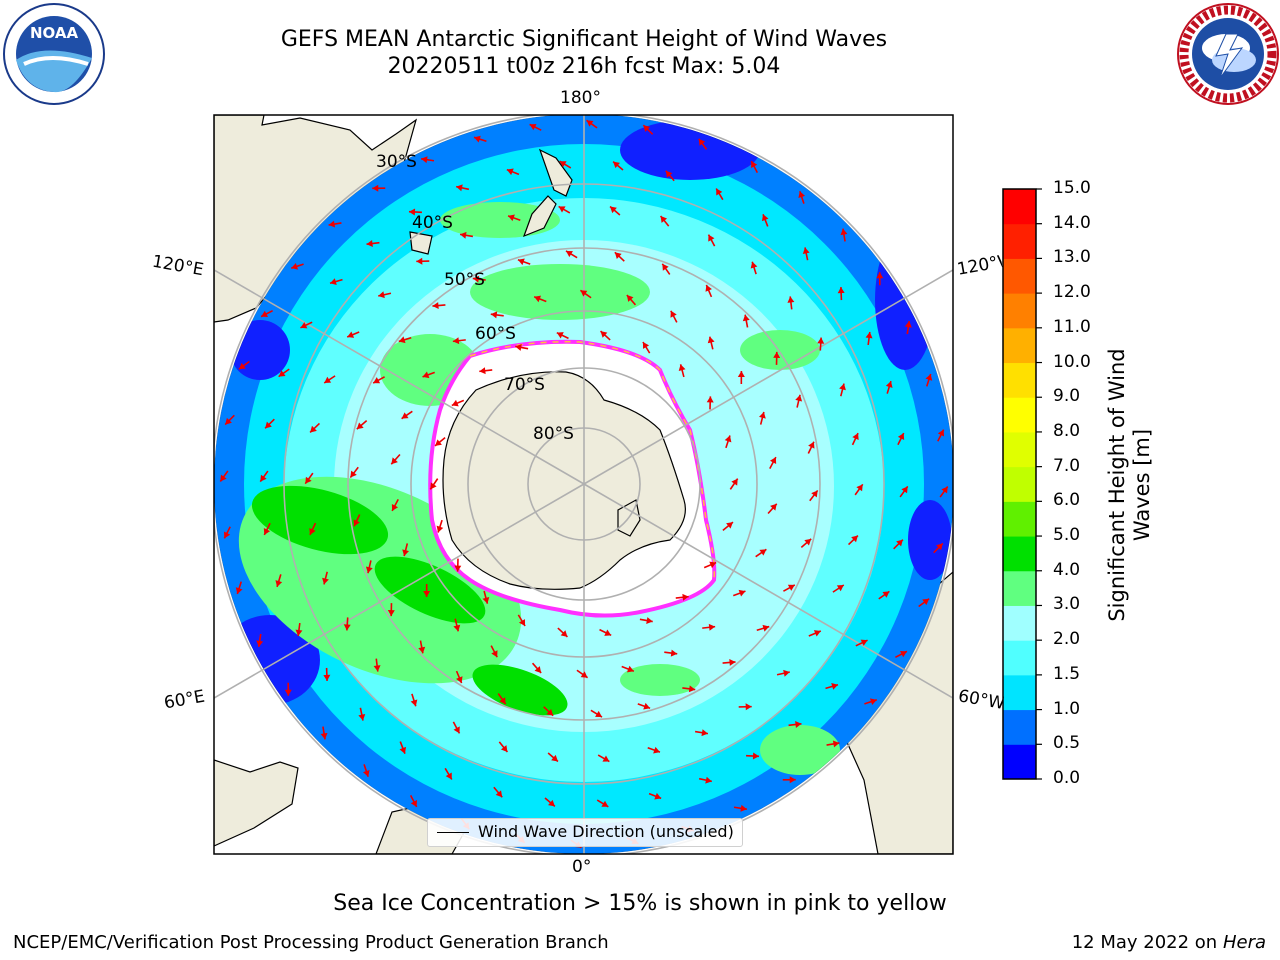 Image resolution: width=1280 pixels, height=960 pixels. What do you see at coordinates (1067, 639) in the screenshot?
I see `colorbar-tick-label: 2.0` at bounding box center [1067, 639].